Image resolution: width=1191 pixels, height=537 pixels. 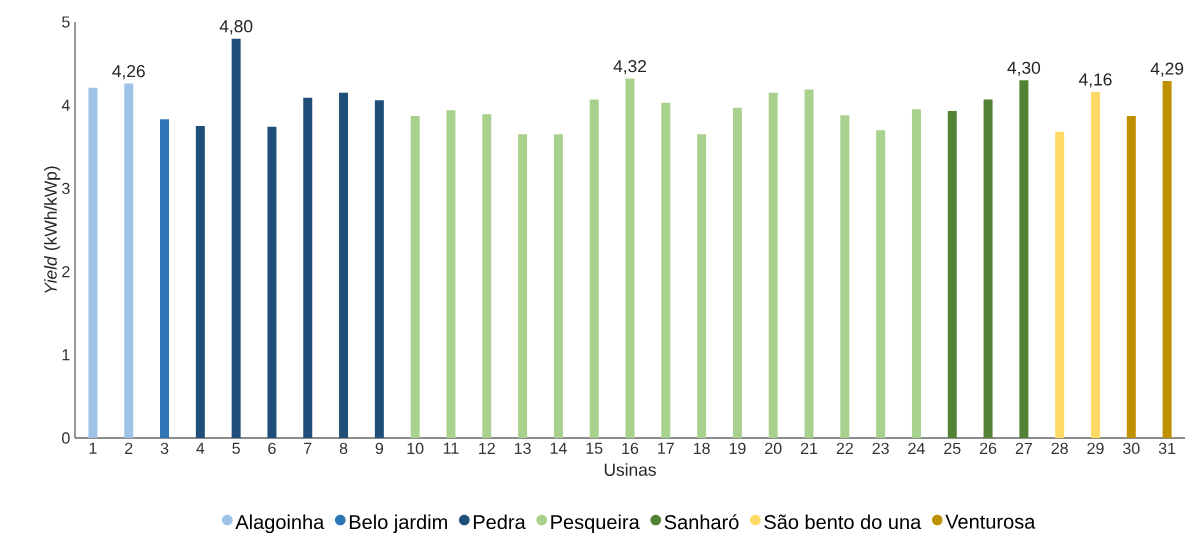 I want to click on x-tick-label: 13, so click(x=522, y=448).